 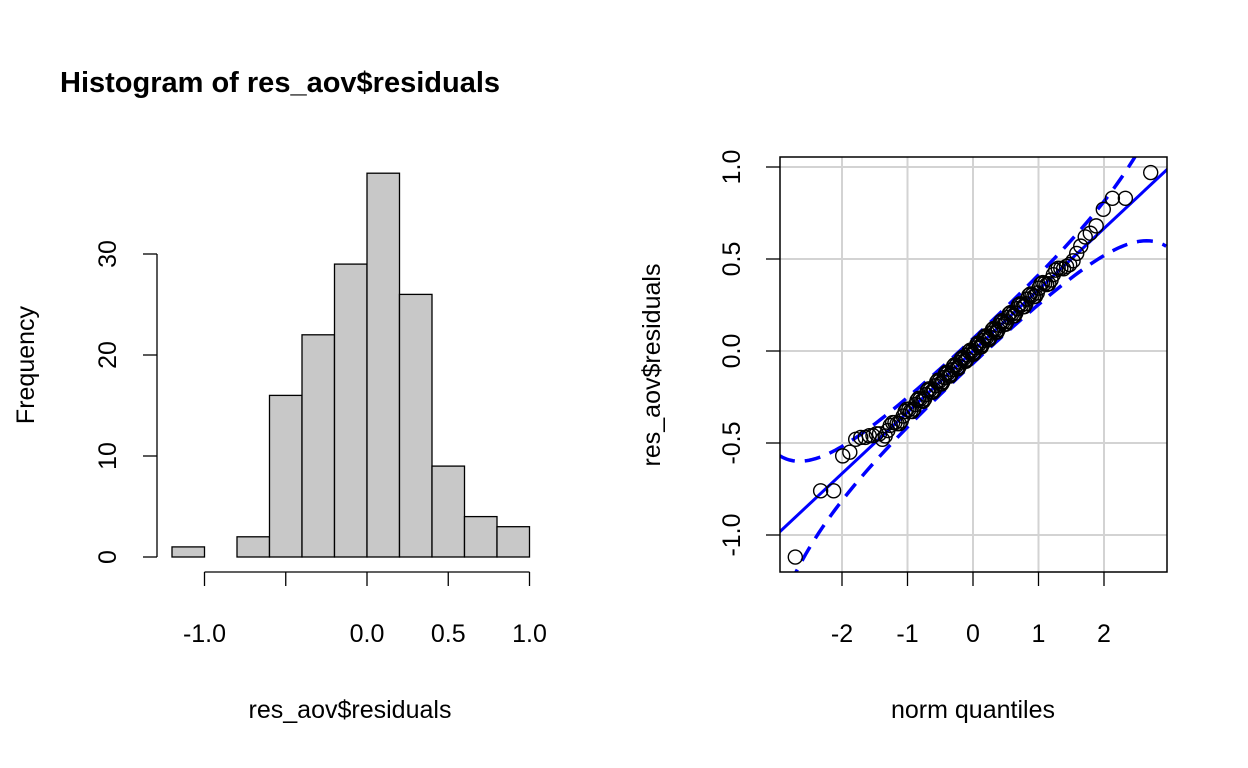 What do you see at coordinates (448, 634) in the screenshot?
I see `x-tick-label: 0.5` at bounding box center [448, 634].